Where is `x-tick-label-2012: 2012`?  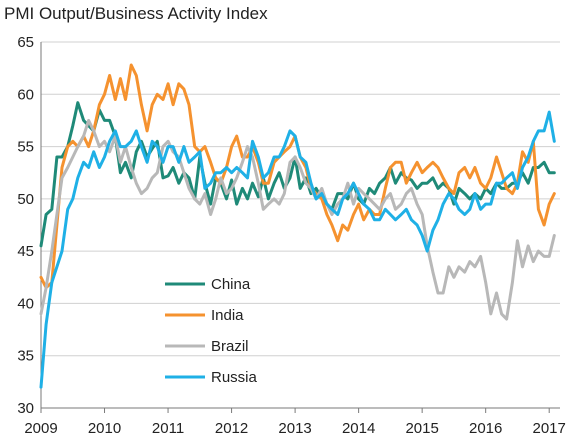 x-tick-label-2012: 2012 is located at coordinates (231, 428).